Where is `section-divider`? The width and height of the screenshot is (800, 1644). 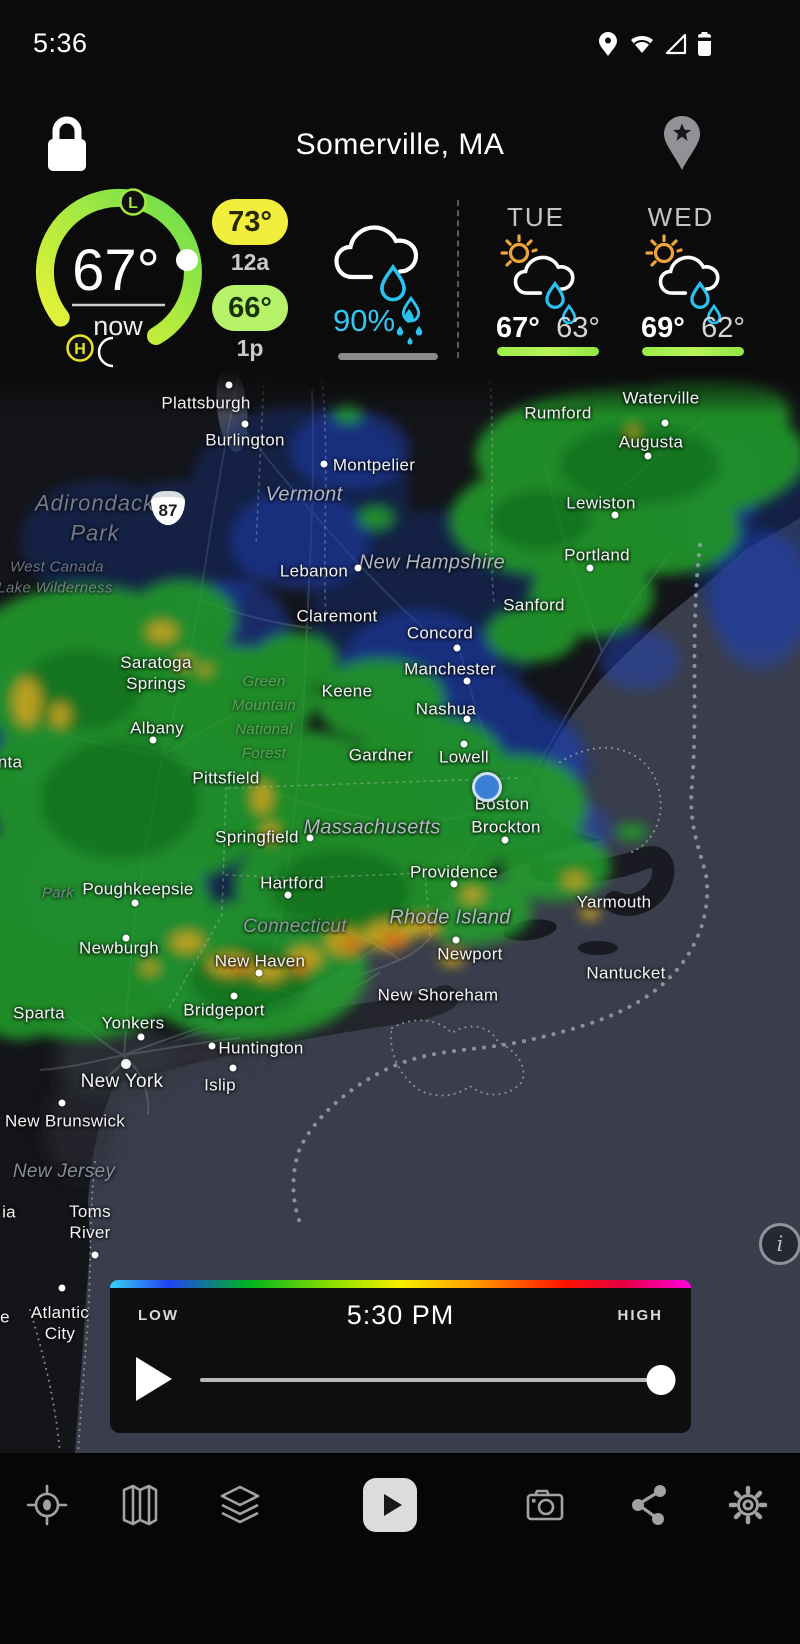 section-divider is located at coordinates (458, 279).